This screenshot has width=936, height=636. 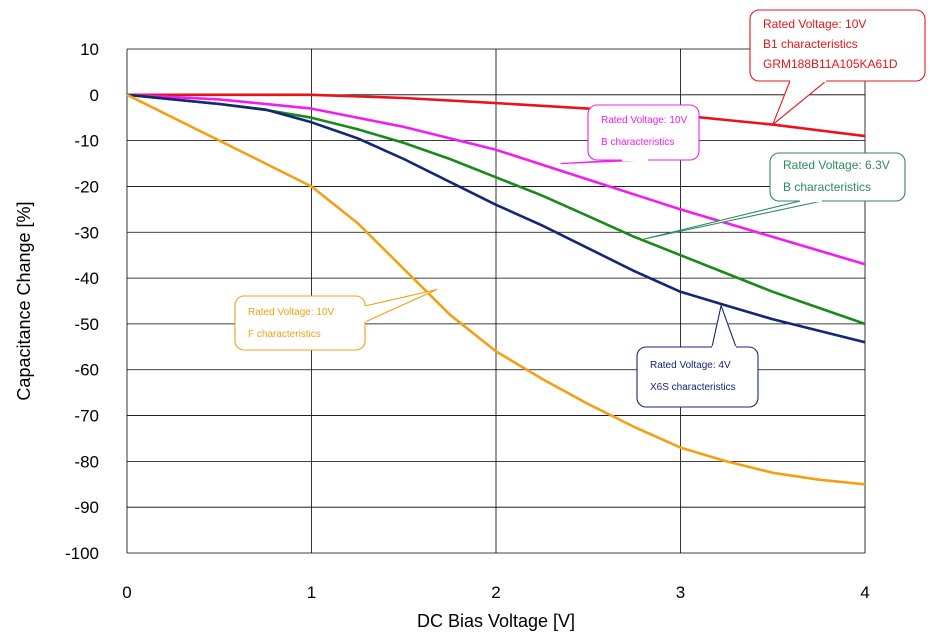 What do you see at coordinates (24, 300) in the screenshot?
I see `y-axis-label: Capacitance Change [%]` at bounding box center [24, 300].